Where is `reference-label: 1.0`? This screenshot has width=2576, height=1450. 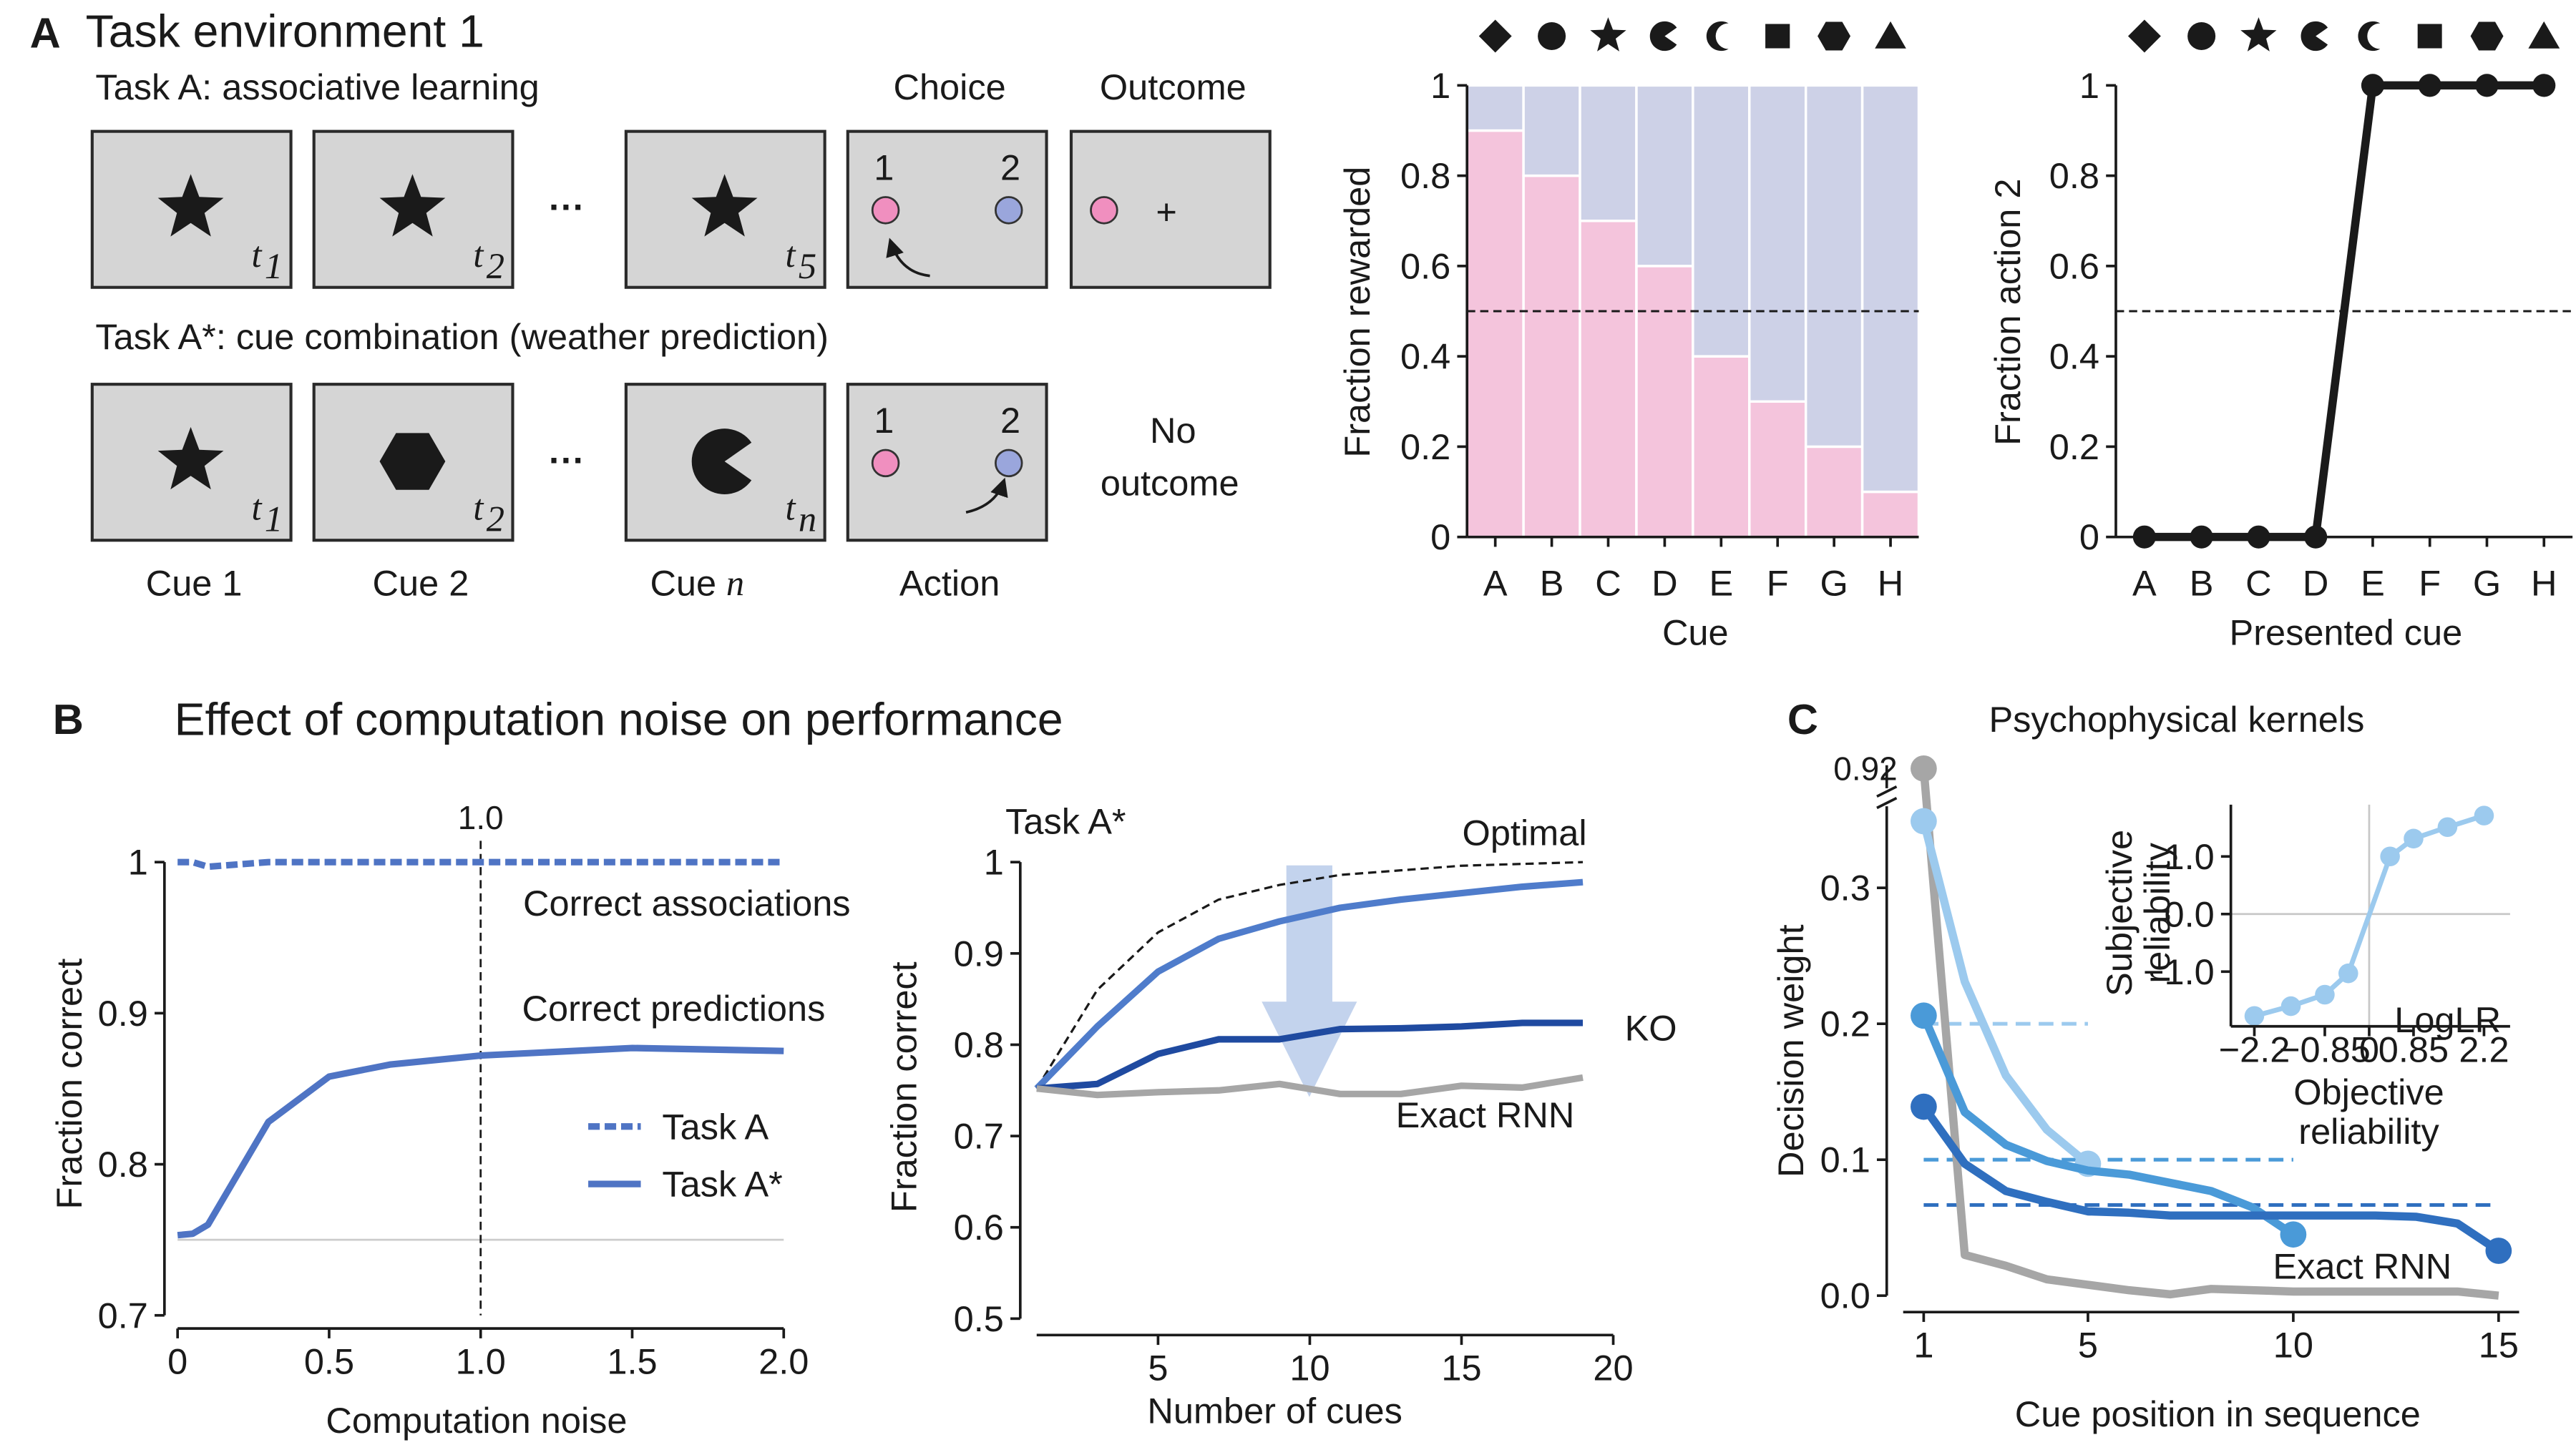 reference-label: 1.0 is located at coordinates (481, 818).